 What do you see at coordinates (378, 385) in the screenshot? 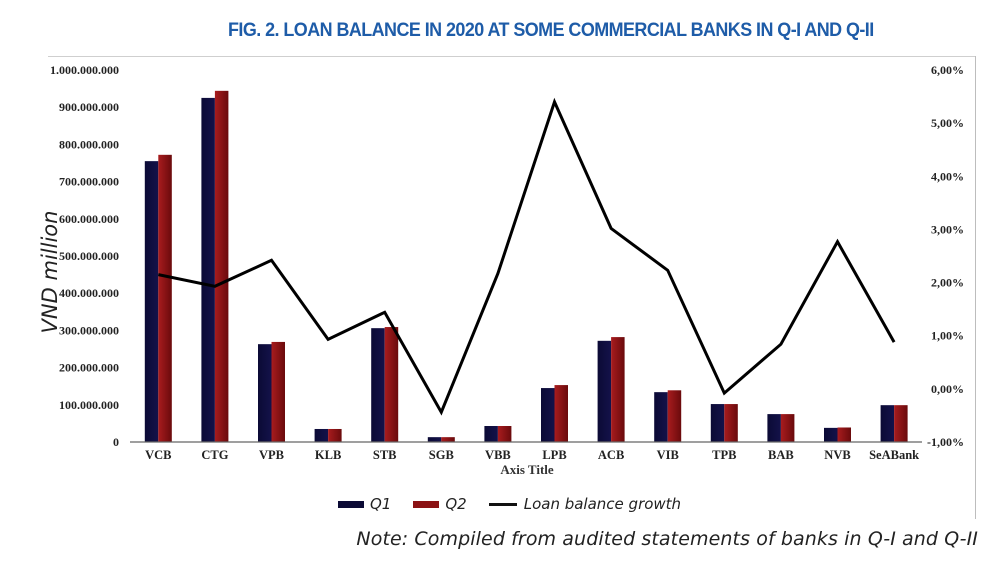
I see `bar-q1-stb` at bounding box center [378, 385].